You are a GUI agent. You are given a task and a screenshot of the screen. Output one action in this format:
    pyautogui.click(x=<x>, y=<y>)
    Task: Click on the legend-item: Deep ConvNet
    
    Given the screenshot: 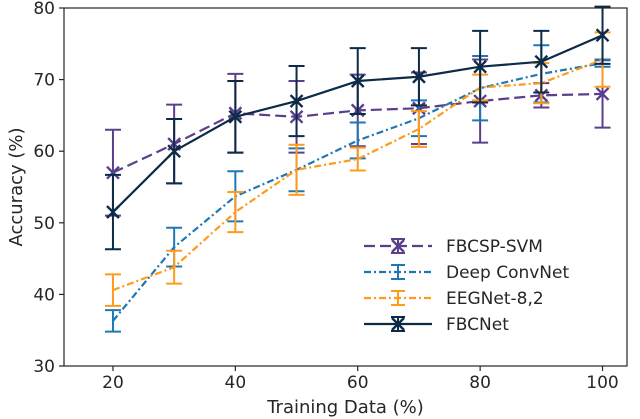 What is the action you would take?
    pyautogui.click(x=466, y=273)
    